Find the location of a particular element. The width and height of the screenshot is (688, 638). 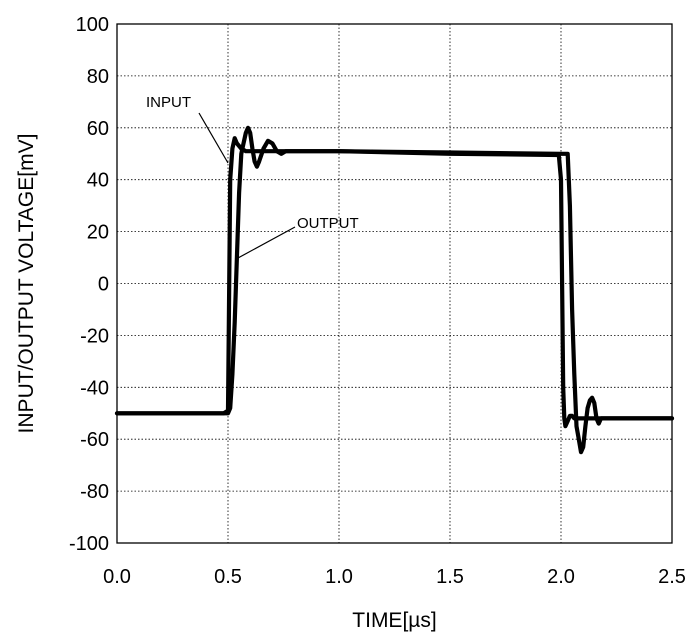

y-tick-label: -60 is located at coordinates (94, 440).